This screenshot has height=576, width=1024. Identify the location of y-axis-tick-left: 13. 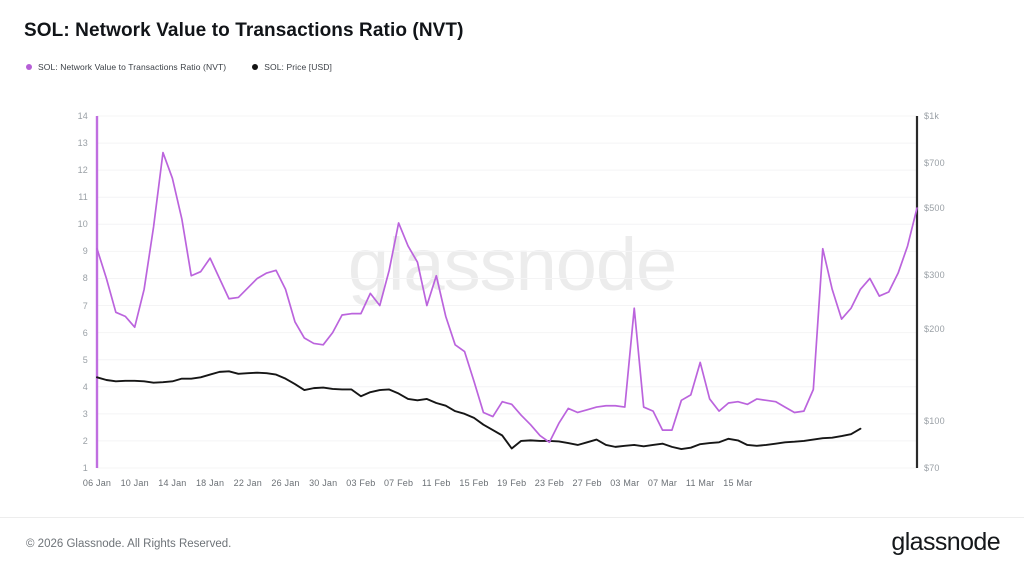
(82, 143).